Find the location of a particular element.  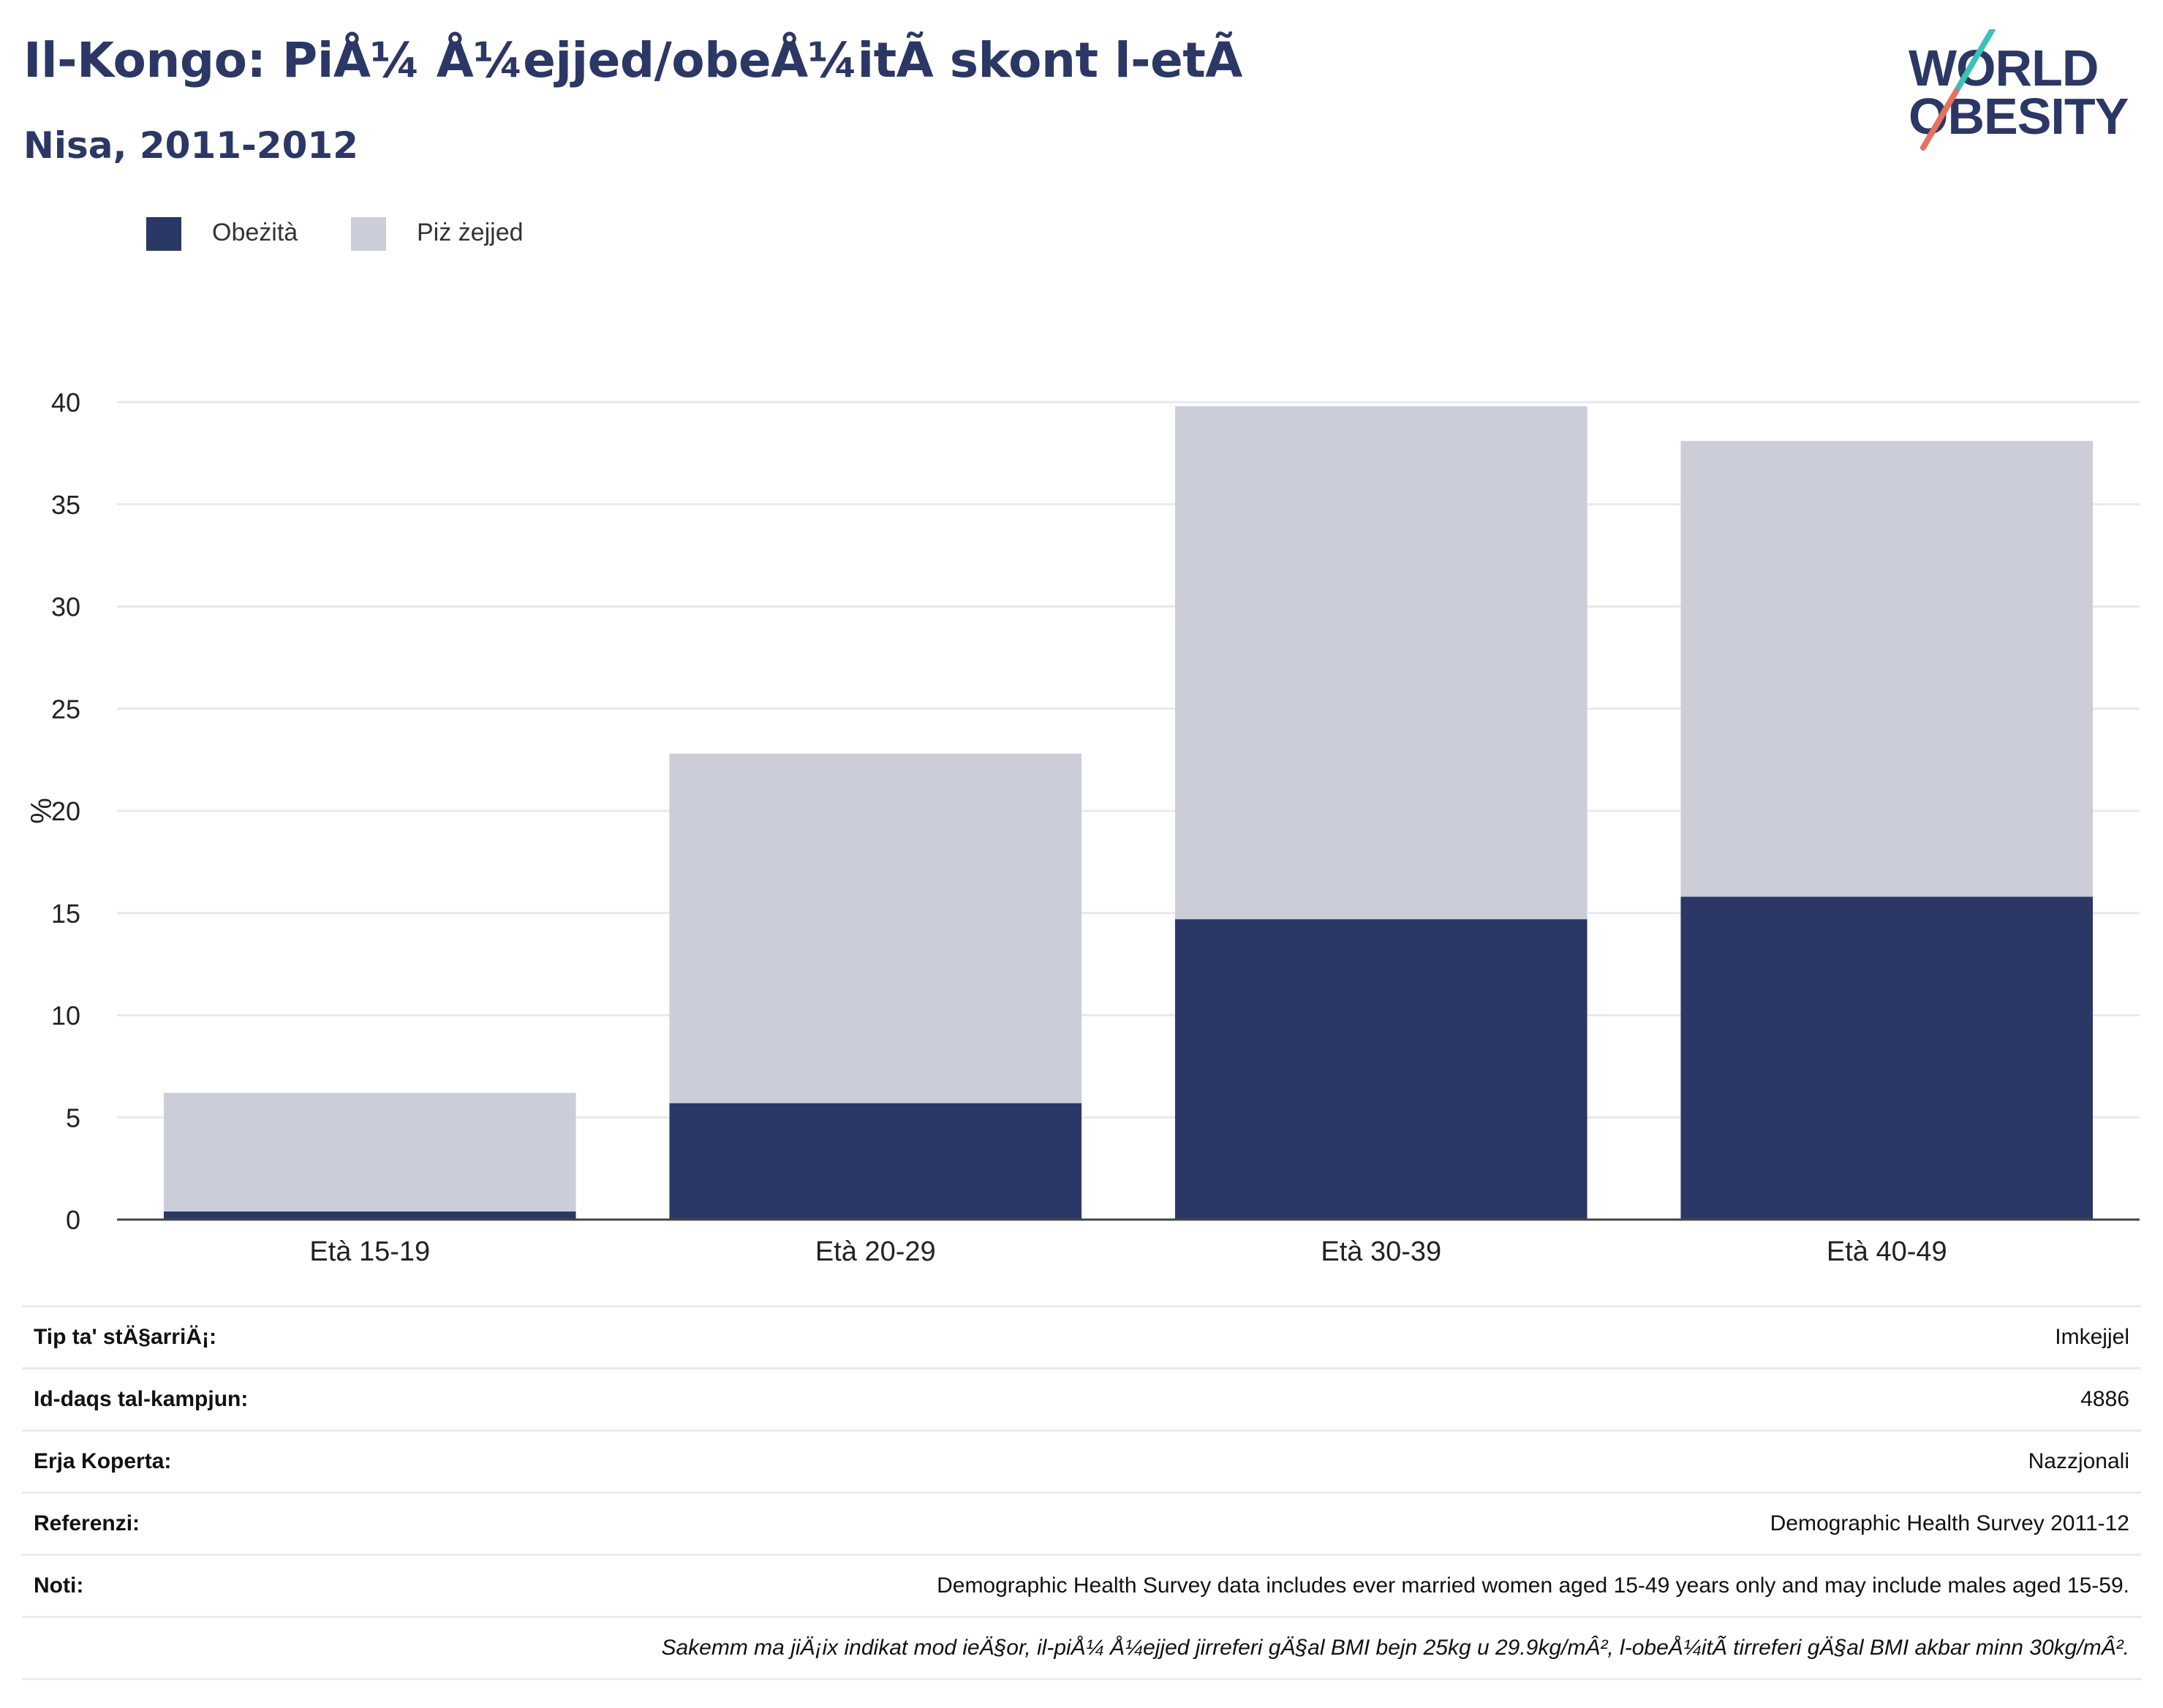

x-tick-label: Età 20-29 is located at coordinates (876, 1251).